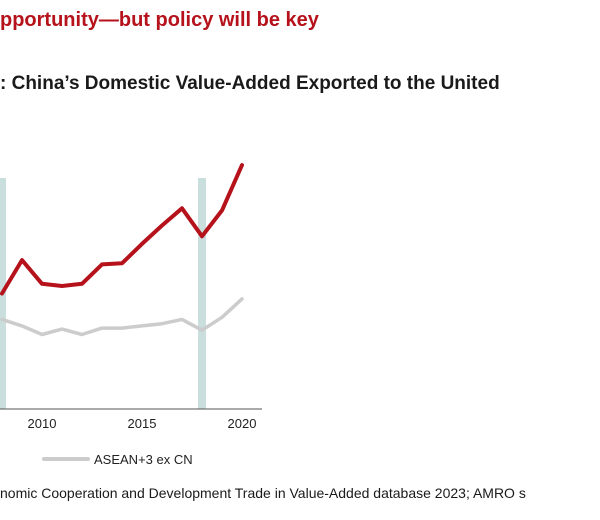  I want to click on headline: pportunity—but policy will be key, so click(159, 20).